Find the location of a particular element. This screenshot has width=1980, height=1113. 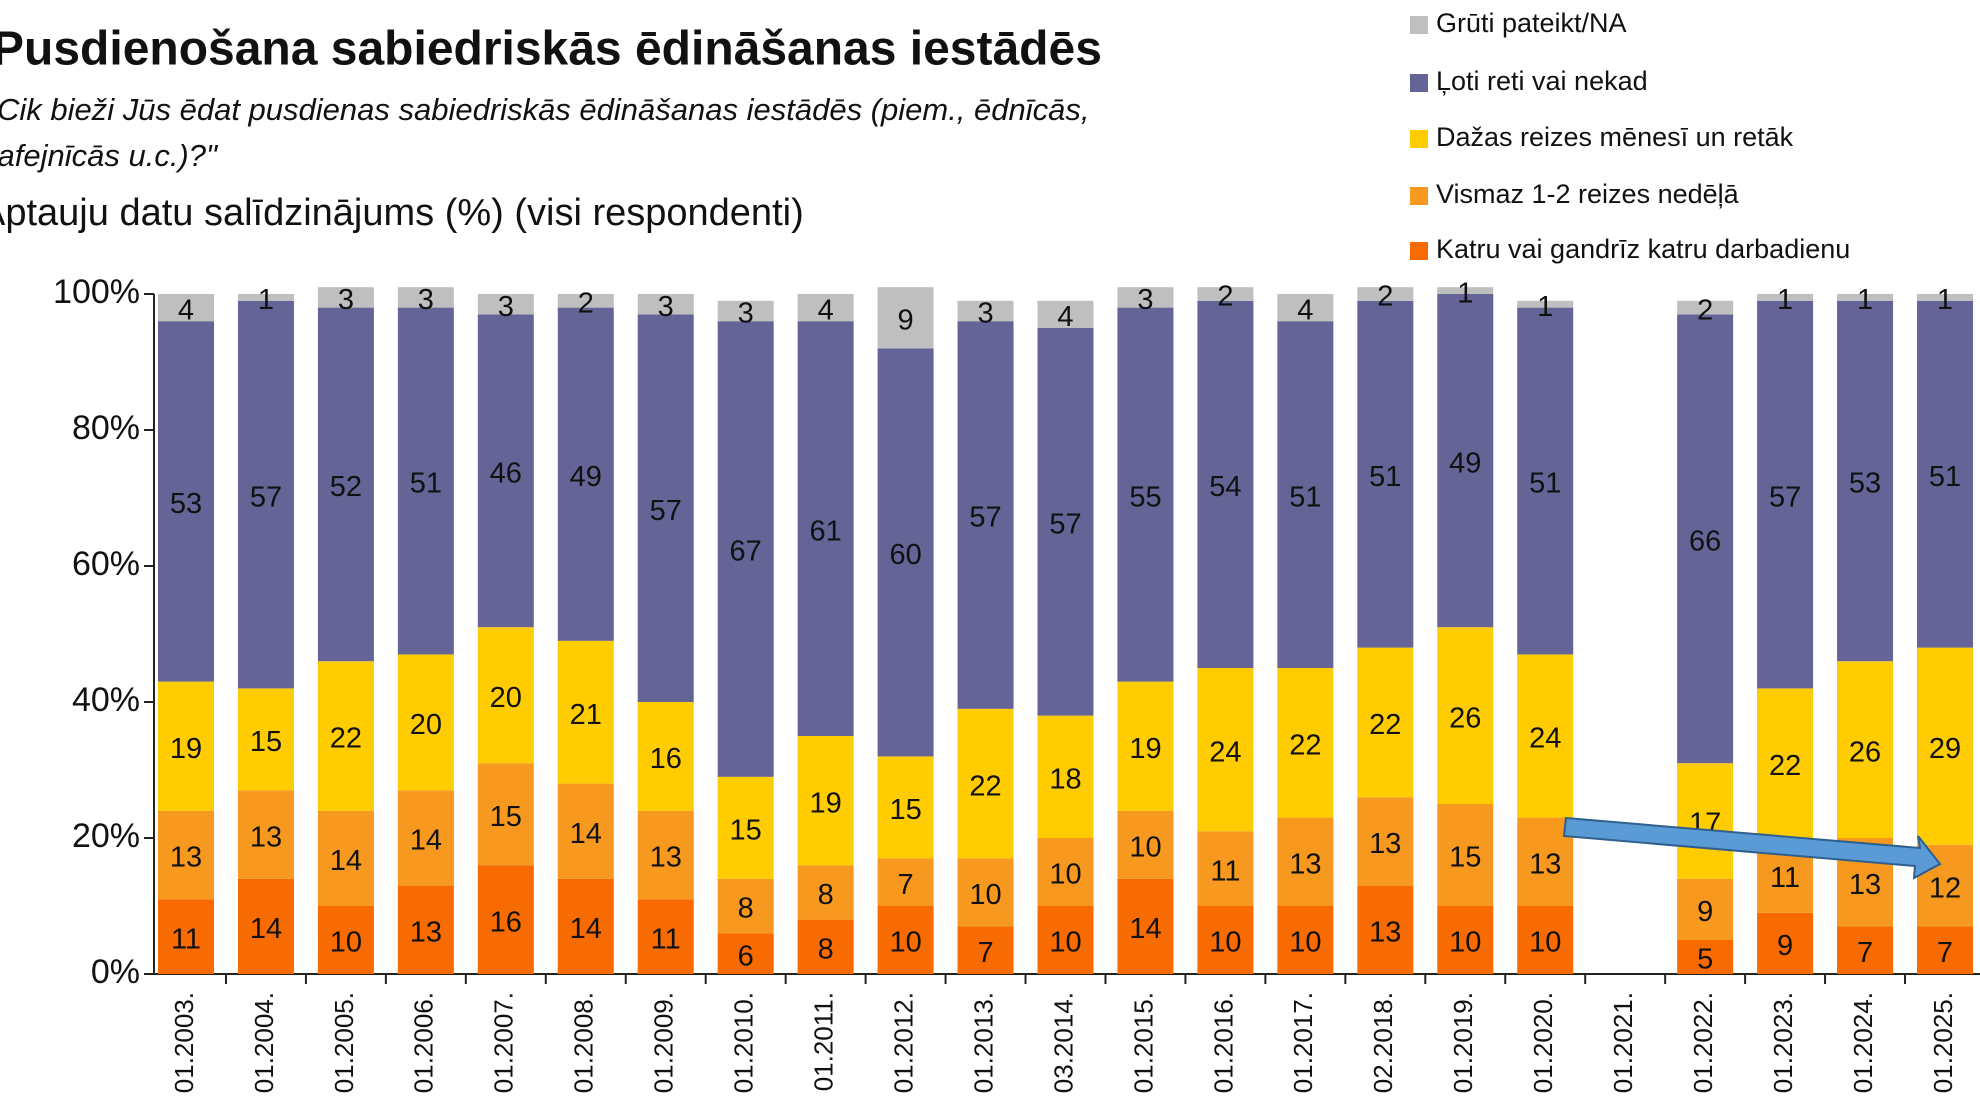

legend-label: Vismaz 1-2 reizes nedēļā is located at coordinates (1588, 194).